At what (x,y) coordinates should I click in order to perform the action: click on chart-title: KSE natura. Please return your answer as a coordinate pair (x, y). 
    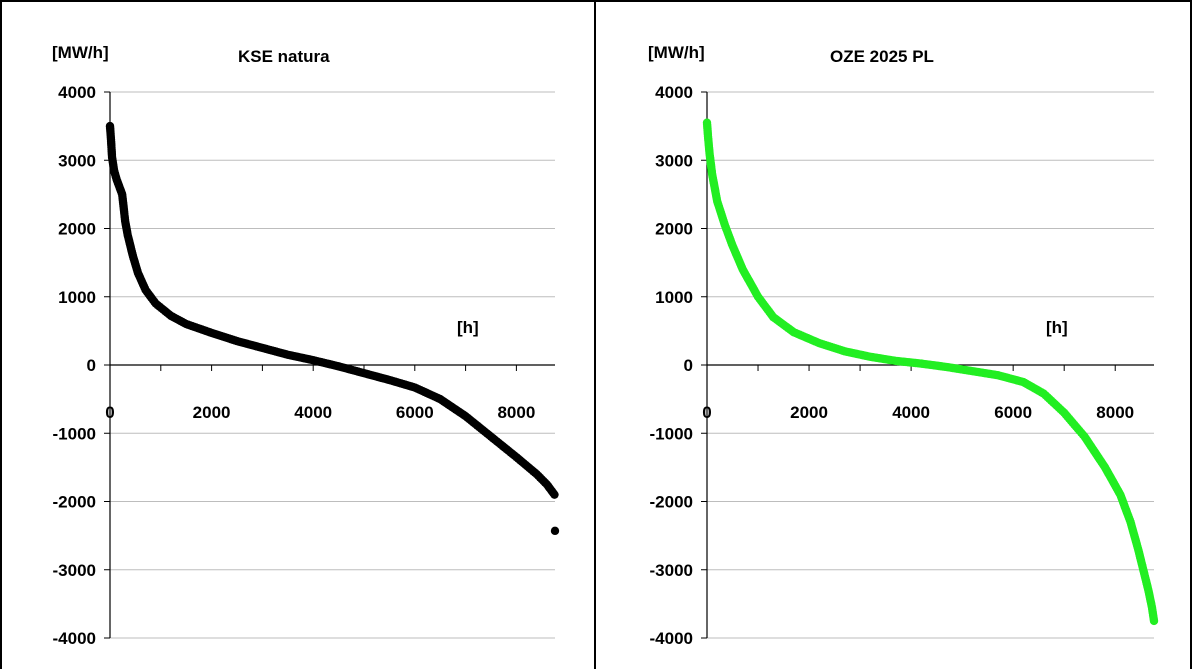
    Looking at the image, I should click on (284, 56).